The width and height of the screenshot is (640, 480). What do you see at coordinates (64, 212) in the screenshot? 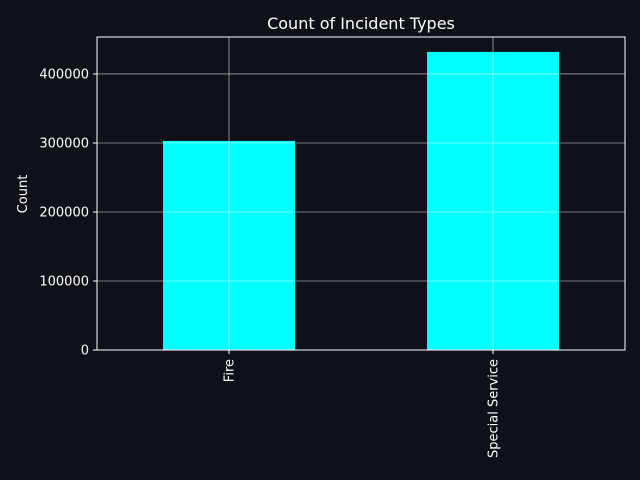
I see `y-tick-label: 200000` at bounding box center [64, 212].